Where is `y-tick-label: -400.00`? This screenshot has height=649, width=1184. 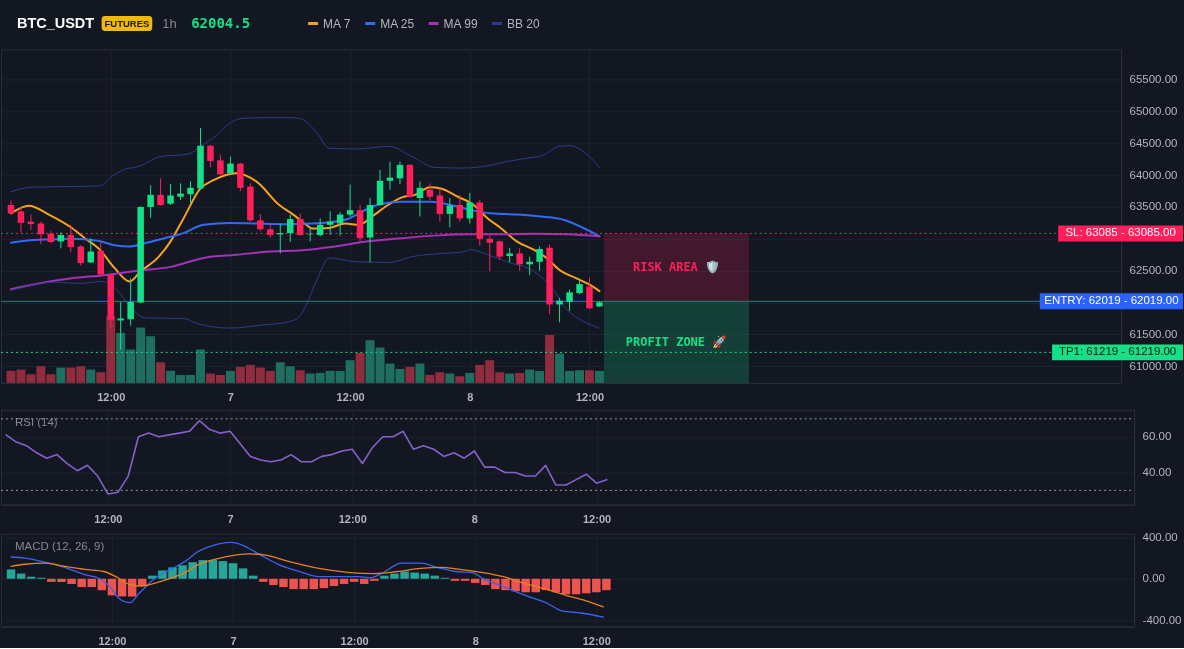
y-tick-label: -400.00 is located at coordinates (1162, 619).